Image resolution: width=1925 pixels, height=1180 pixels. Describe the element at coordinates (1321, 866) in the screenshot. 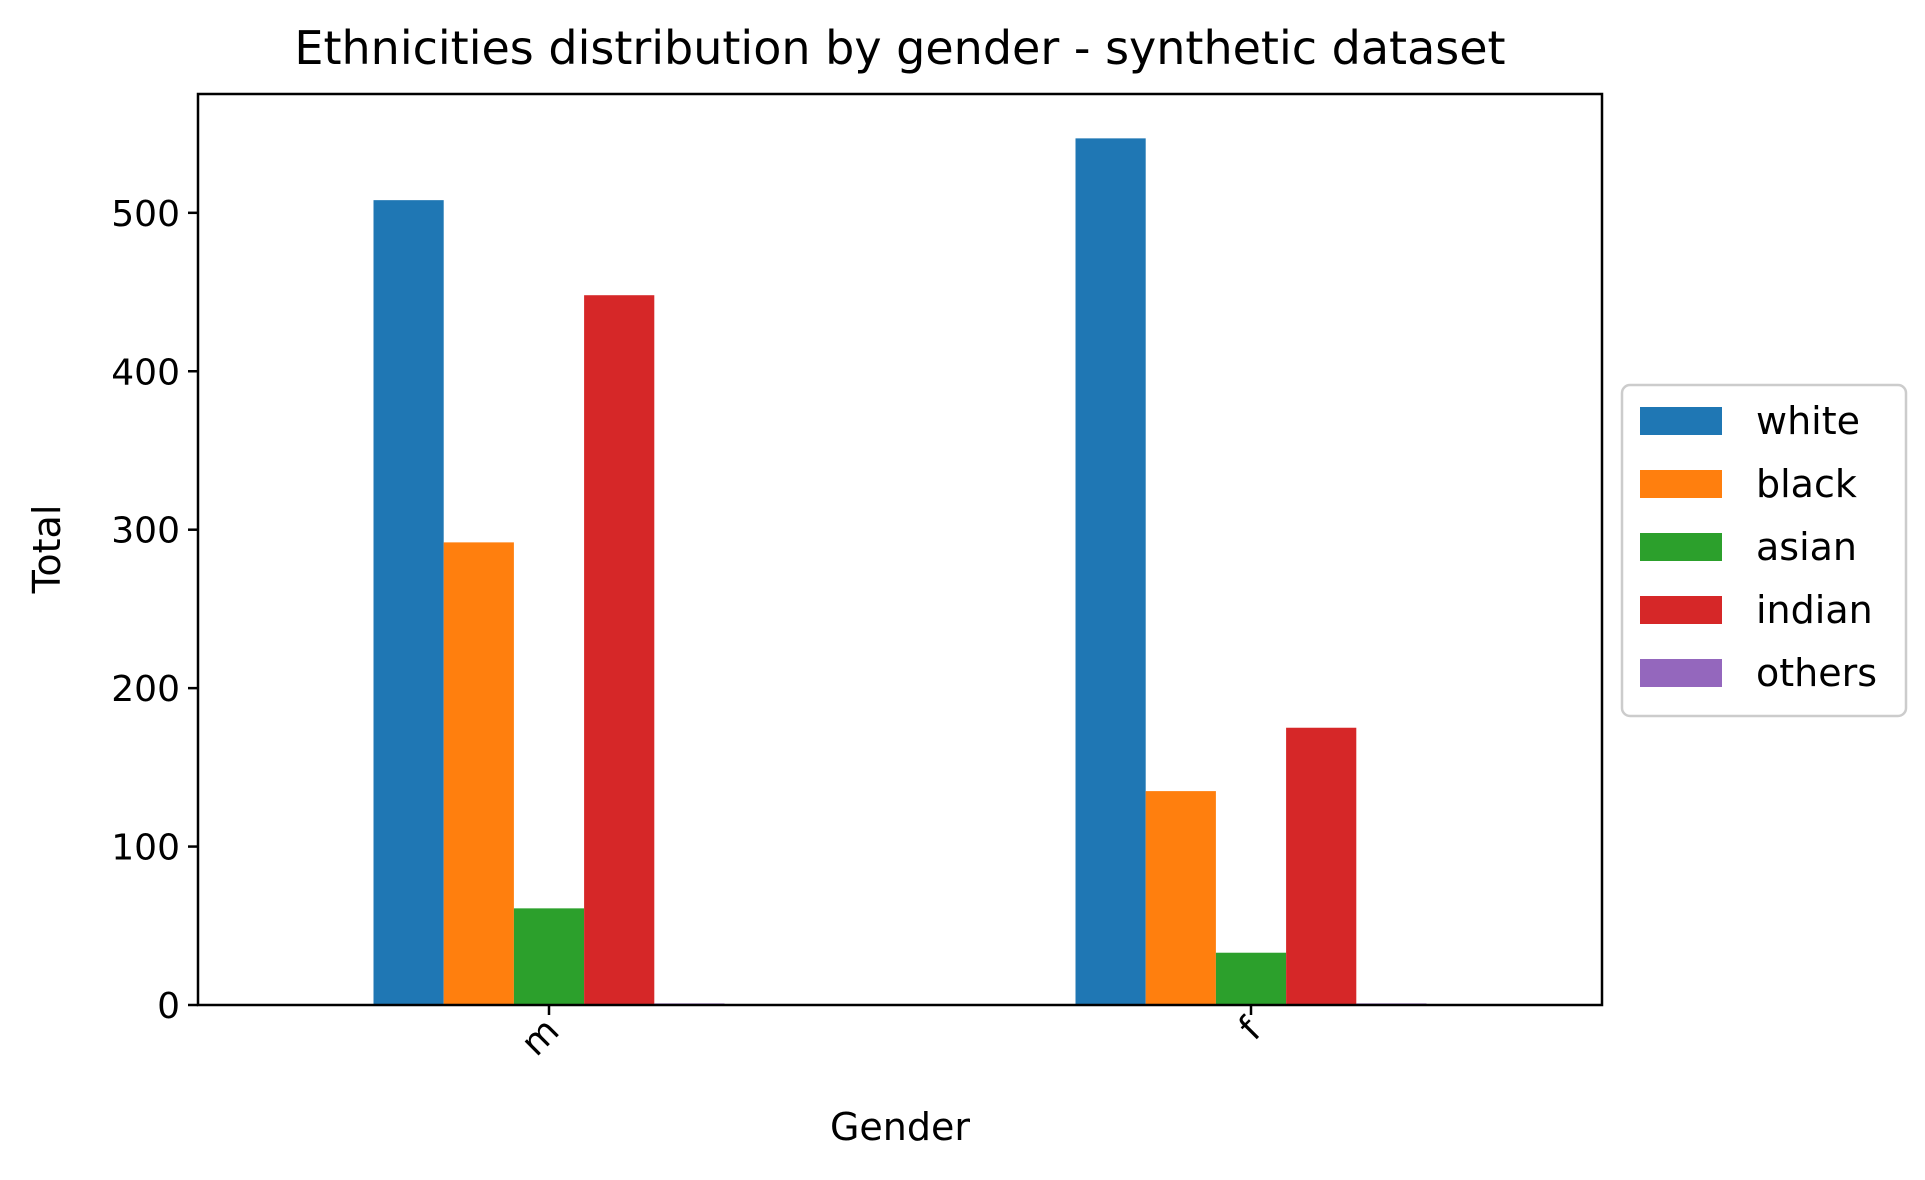

I see `bar-indian-f` at that location.